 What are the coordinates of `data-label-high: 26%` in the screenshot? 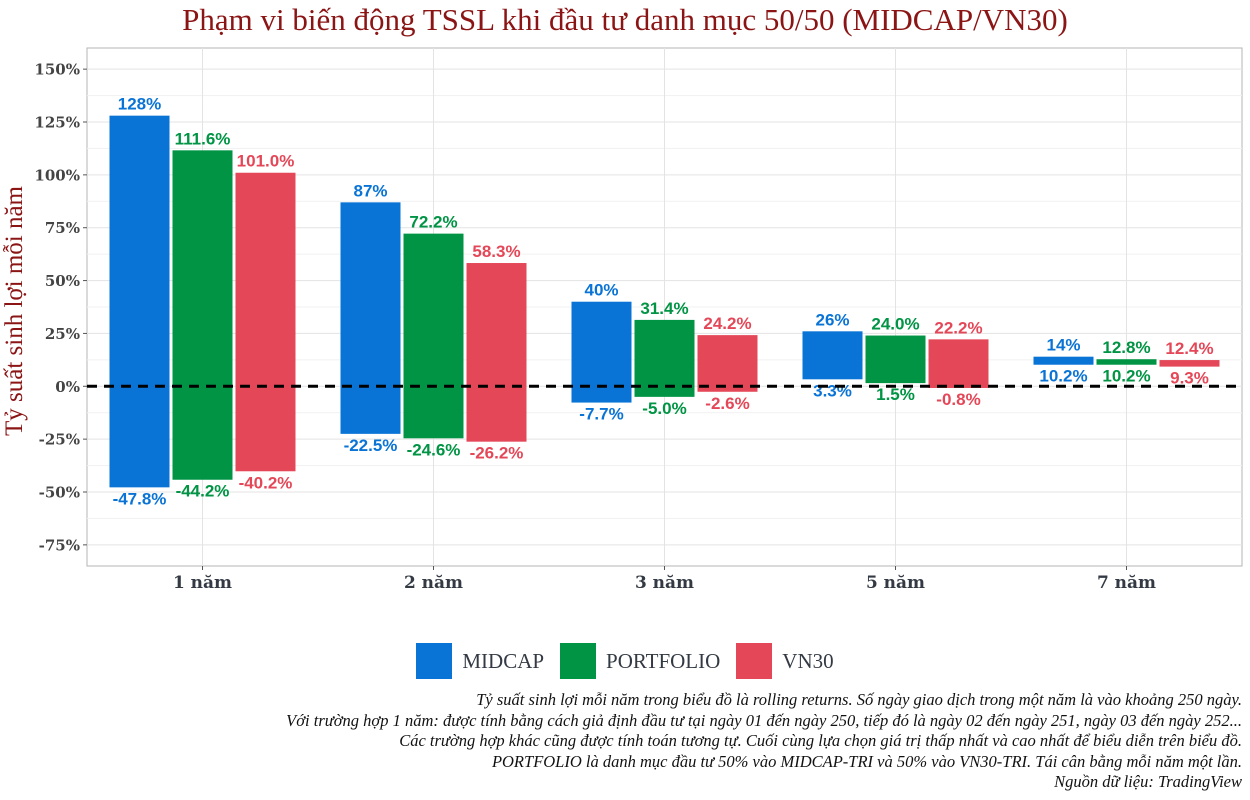 It's located at (832, 319).